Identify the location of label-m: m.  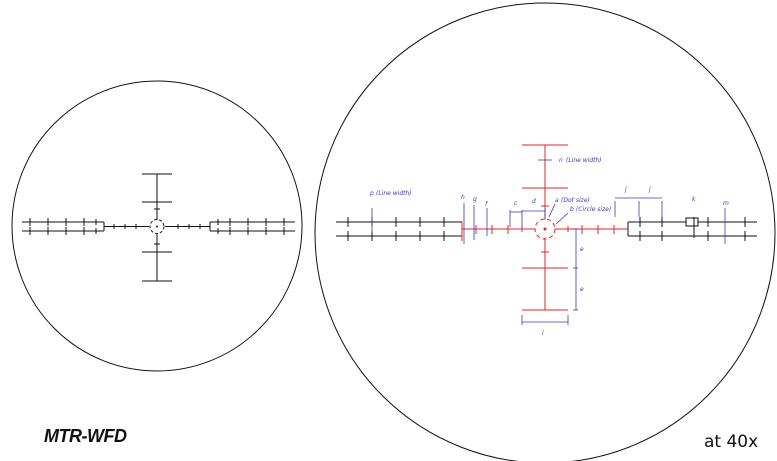
(726, 203).